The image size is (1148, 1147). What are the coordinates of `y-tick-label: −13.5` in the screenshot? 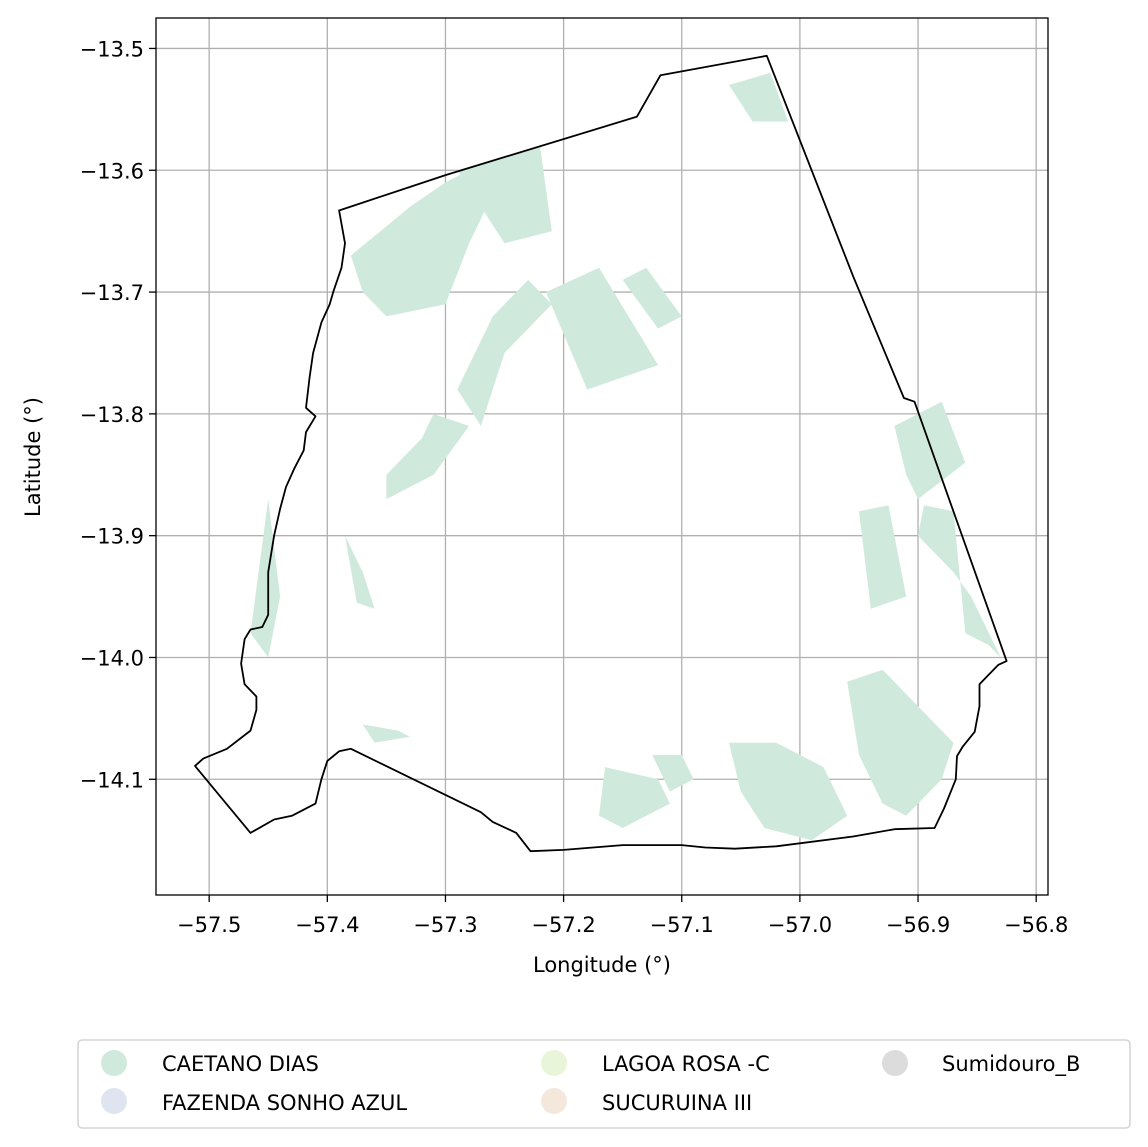 It's located at (112, 49).